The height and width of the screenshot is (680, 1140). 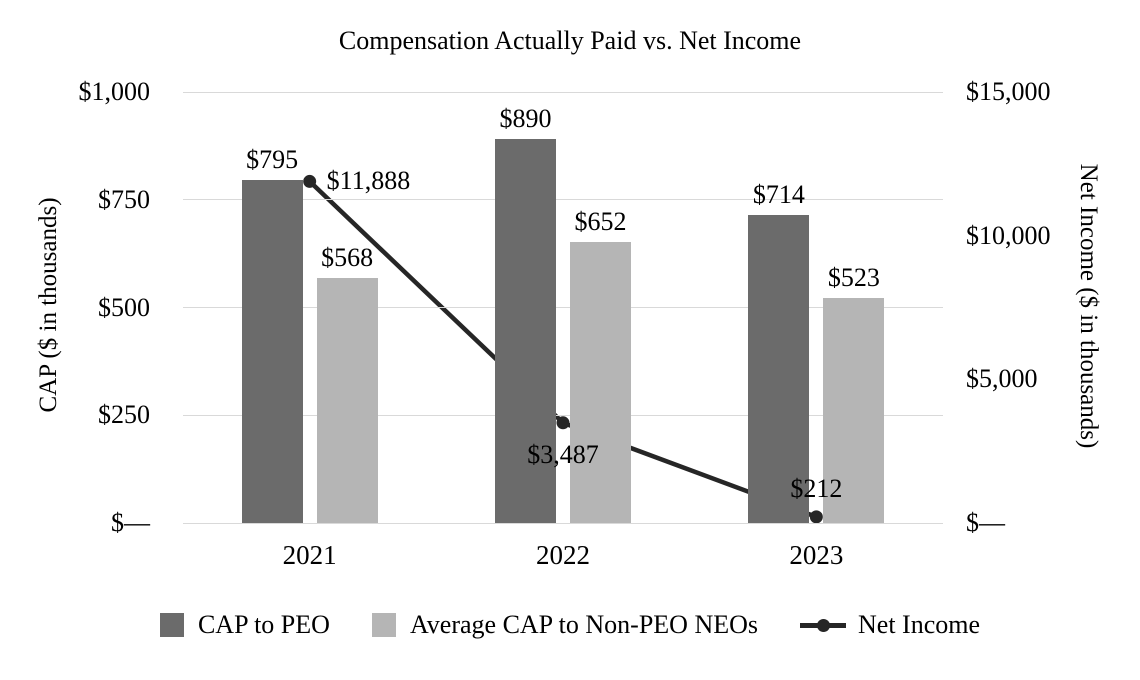 I want to click on legend-label: Net Income, so click(x=919, y=624).